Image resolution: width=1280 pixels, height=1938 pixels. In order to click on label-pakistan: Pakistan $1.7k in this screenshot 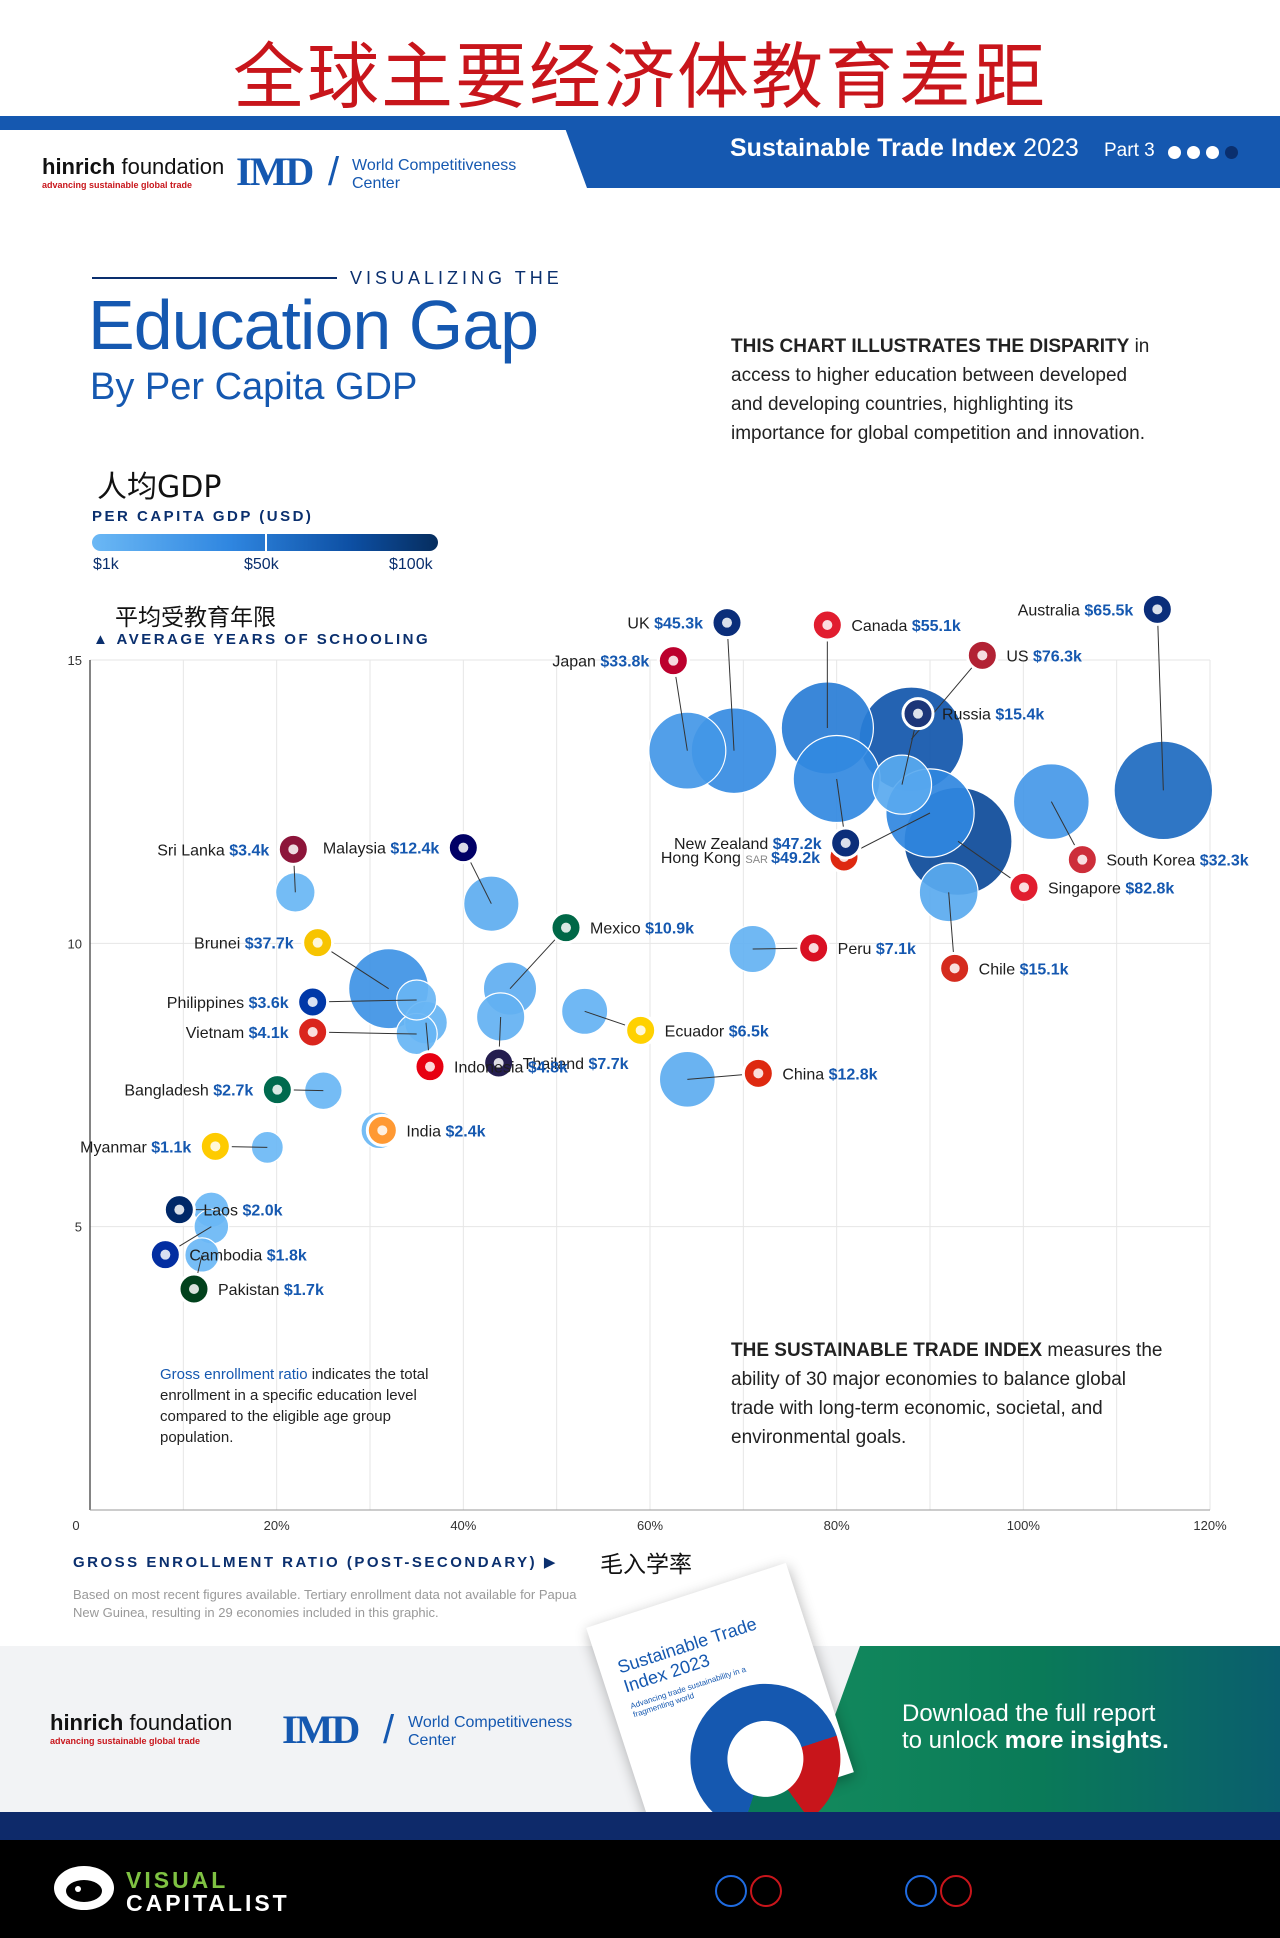, I will do `click(271, 1290)`.